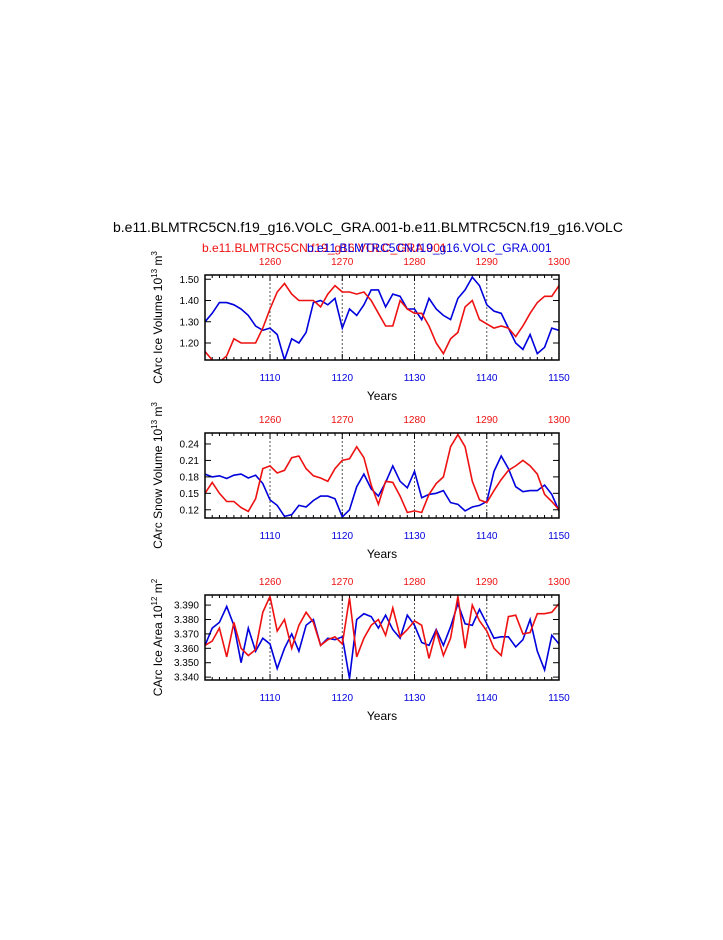 The image size is (723, 940). Describe the element at coordinates (158, 331) in the screenshot. I see `y-axis-label-part: CArc Ice Volume 10` at that location.